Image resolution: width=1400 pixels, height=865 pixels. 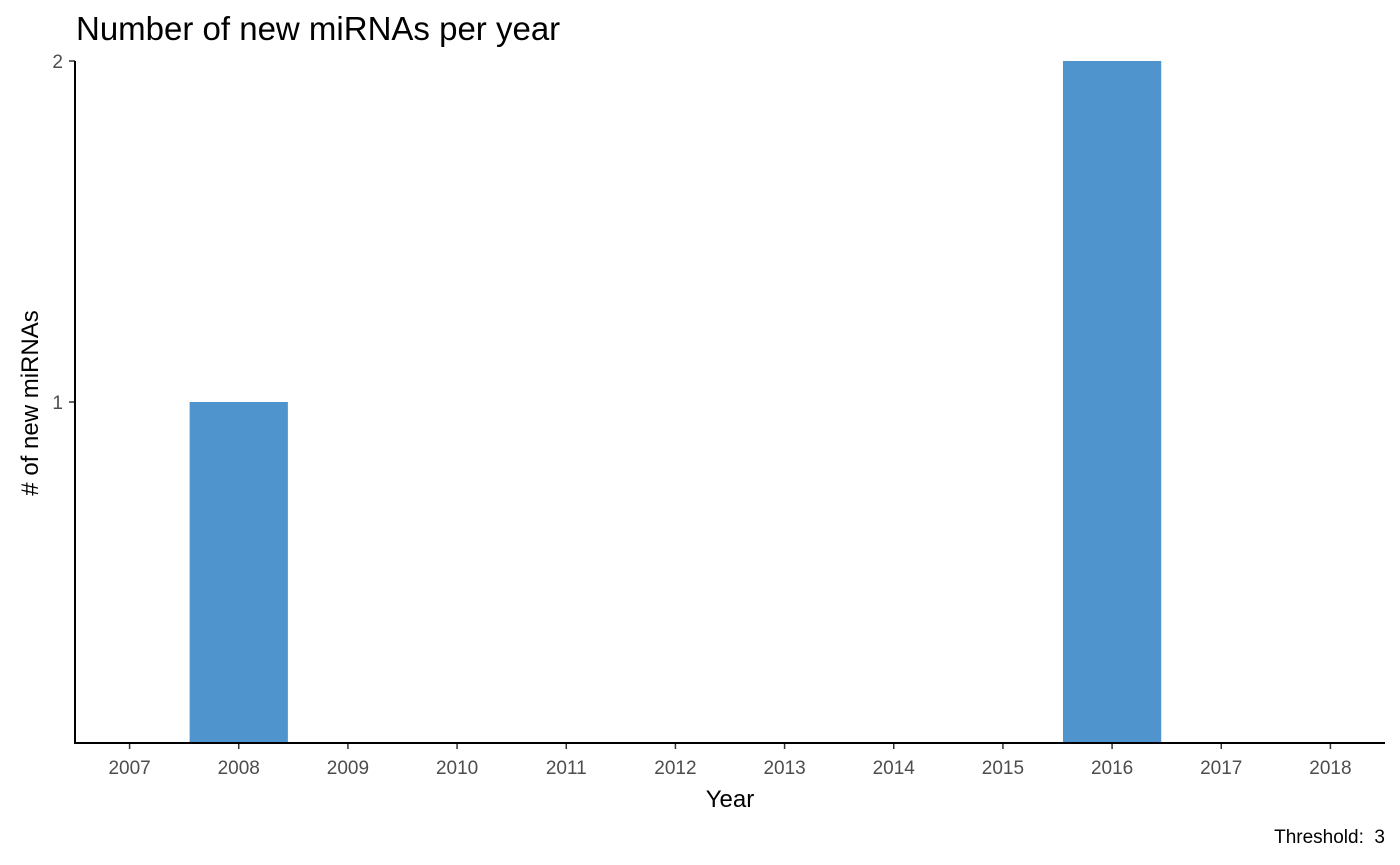 I want to click on x-tick-label-2009: 2009, so click(x=348, y=768).